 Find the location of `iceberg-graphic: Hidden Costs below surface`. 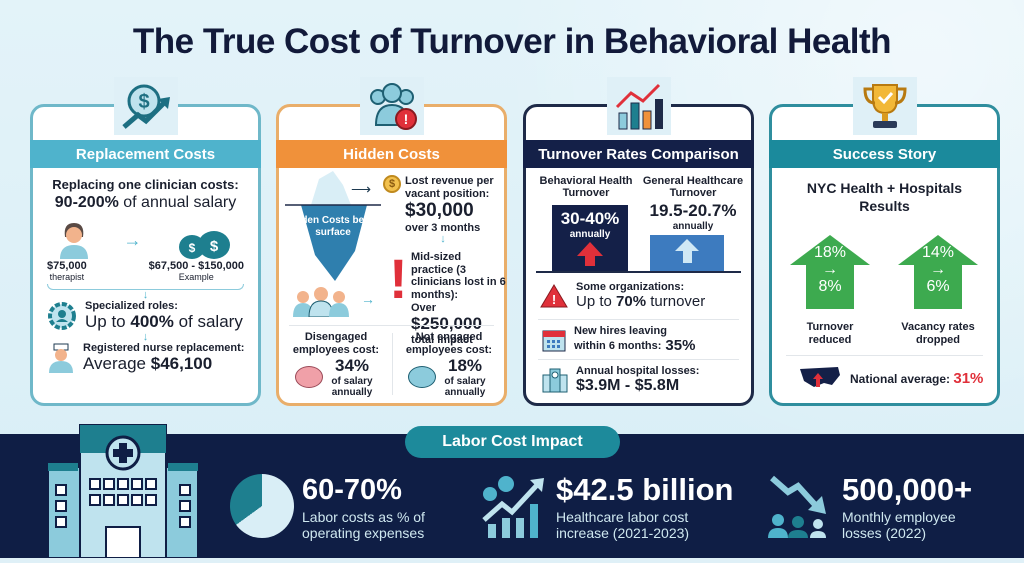

iceberg-graphic: Hidden Costs below surface is located at coordinates (333, 226).